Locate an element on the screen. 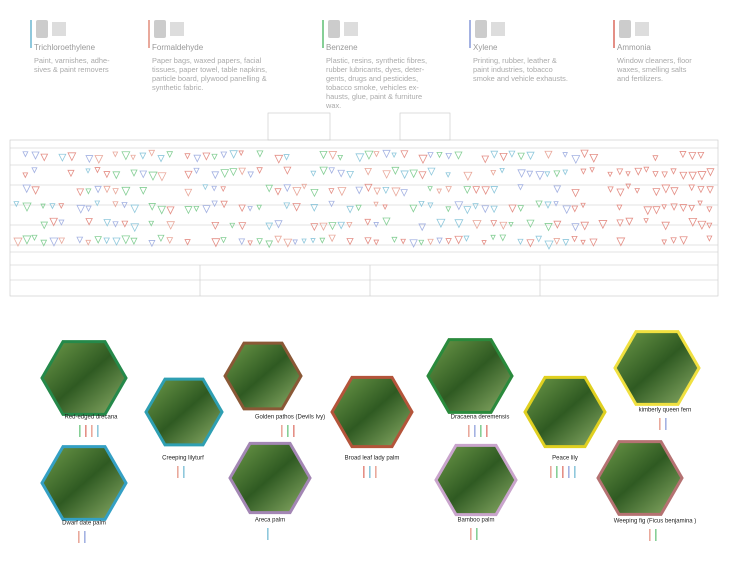 The image size is (730, 564). pollutant-description: synthetic fabric. is located at coordinates (177, 87).